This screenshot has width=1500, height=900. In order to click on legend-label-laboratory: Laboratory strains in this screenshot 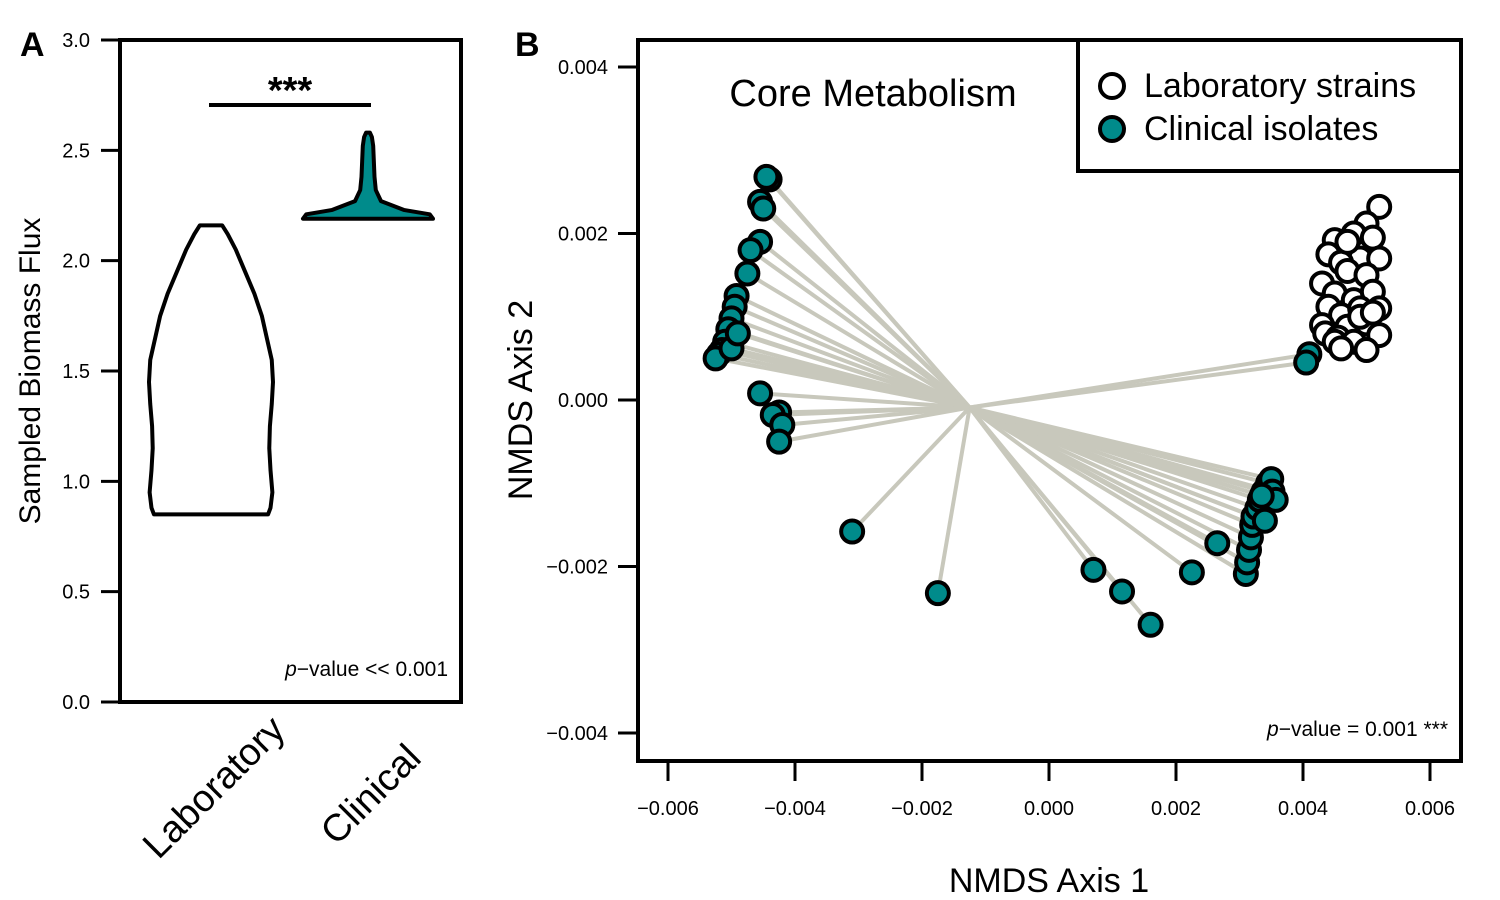, I will do `click(1280, 86)`.